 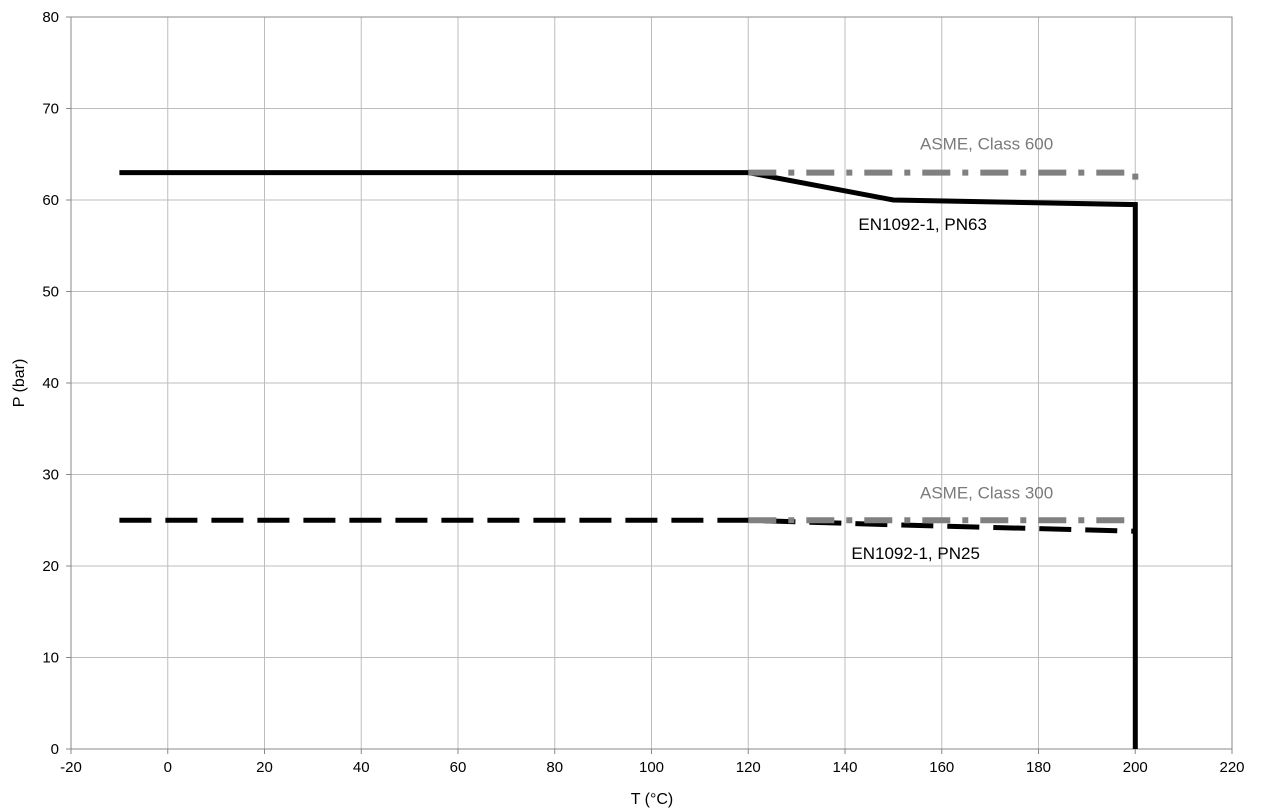 I want to click on x-tick-label: 0, so click(x=168, y=767).